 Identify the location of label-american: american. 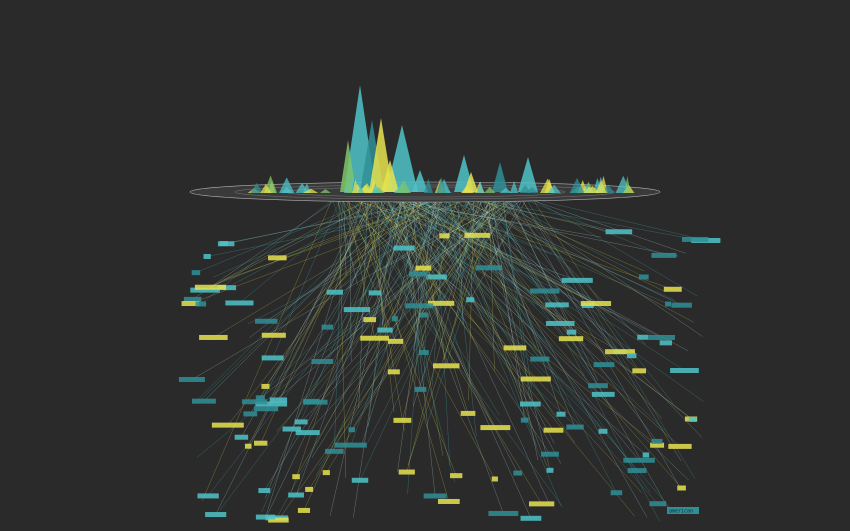
(683, 511).